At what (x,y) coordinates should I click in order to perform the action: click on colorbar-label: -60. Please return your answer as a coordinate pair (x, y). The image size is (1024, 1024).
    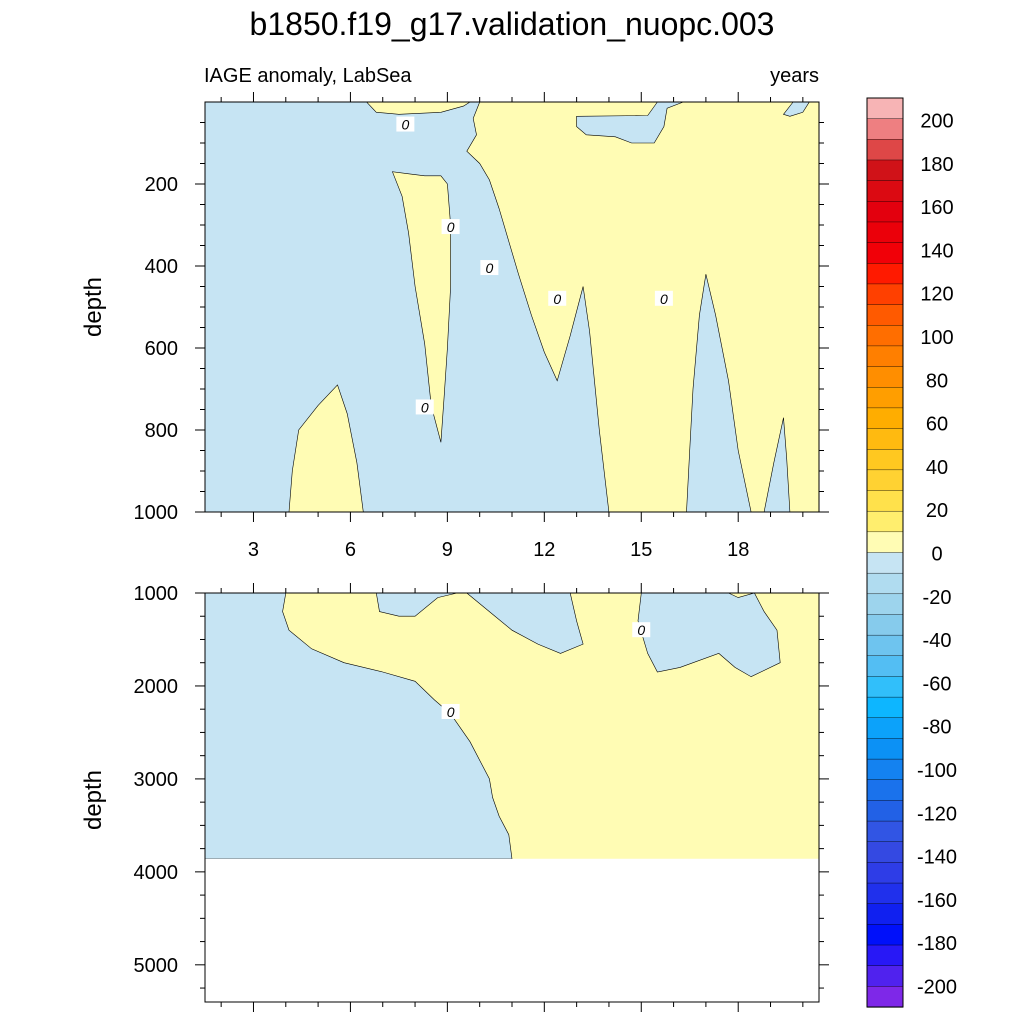
    Looking at the image, I should click on (937, 684).